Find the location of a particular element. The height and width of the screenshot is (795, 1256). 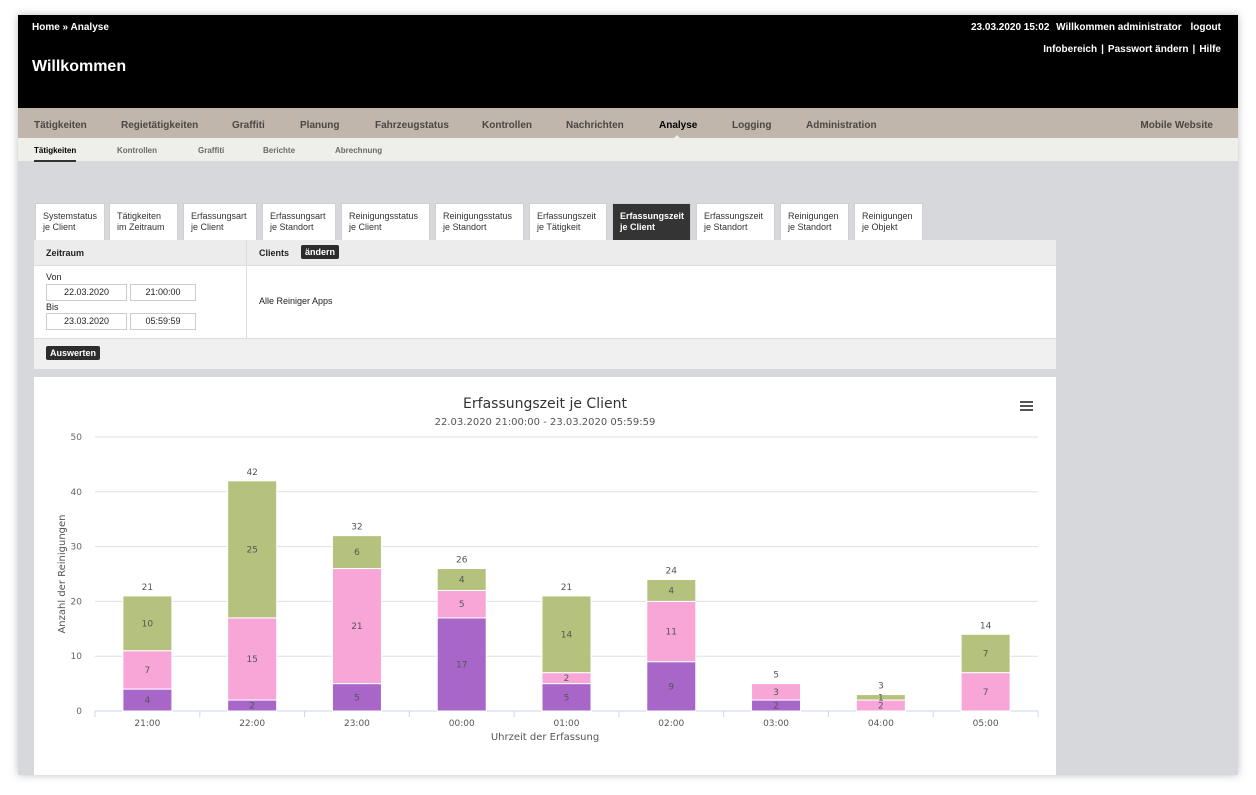

password-link: Passwort ändern is located at coordinates (1148, 49).